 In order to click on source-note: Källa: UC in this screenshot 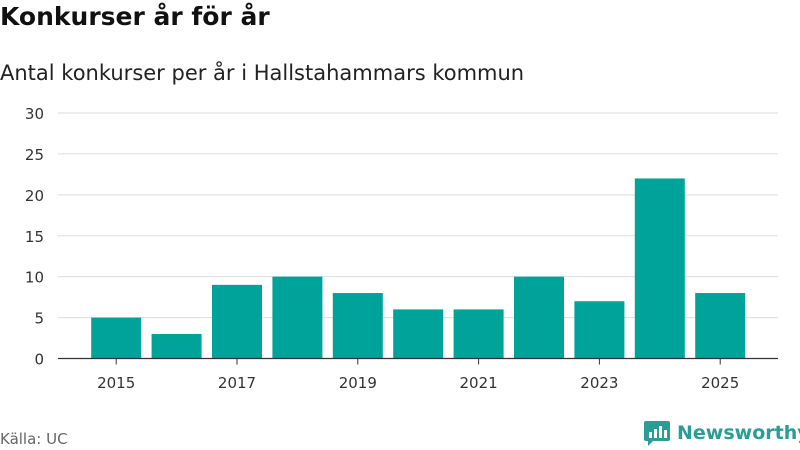, I will do `click(34, 439)`.